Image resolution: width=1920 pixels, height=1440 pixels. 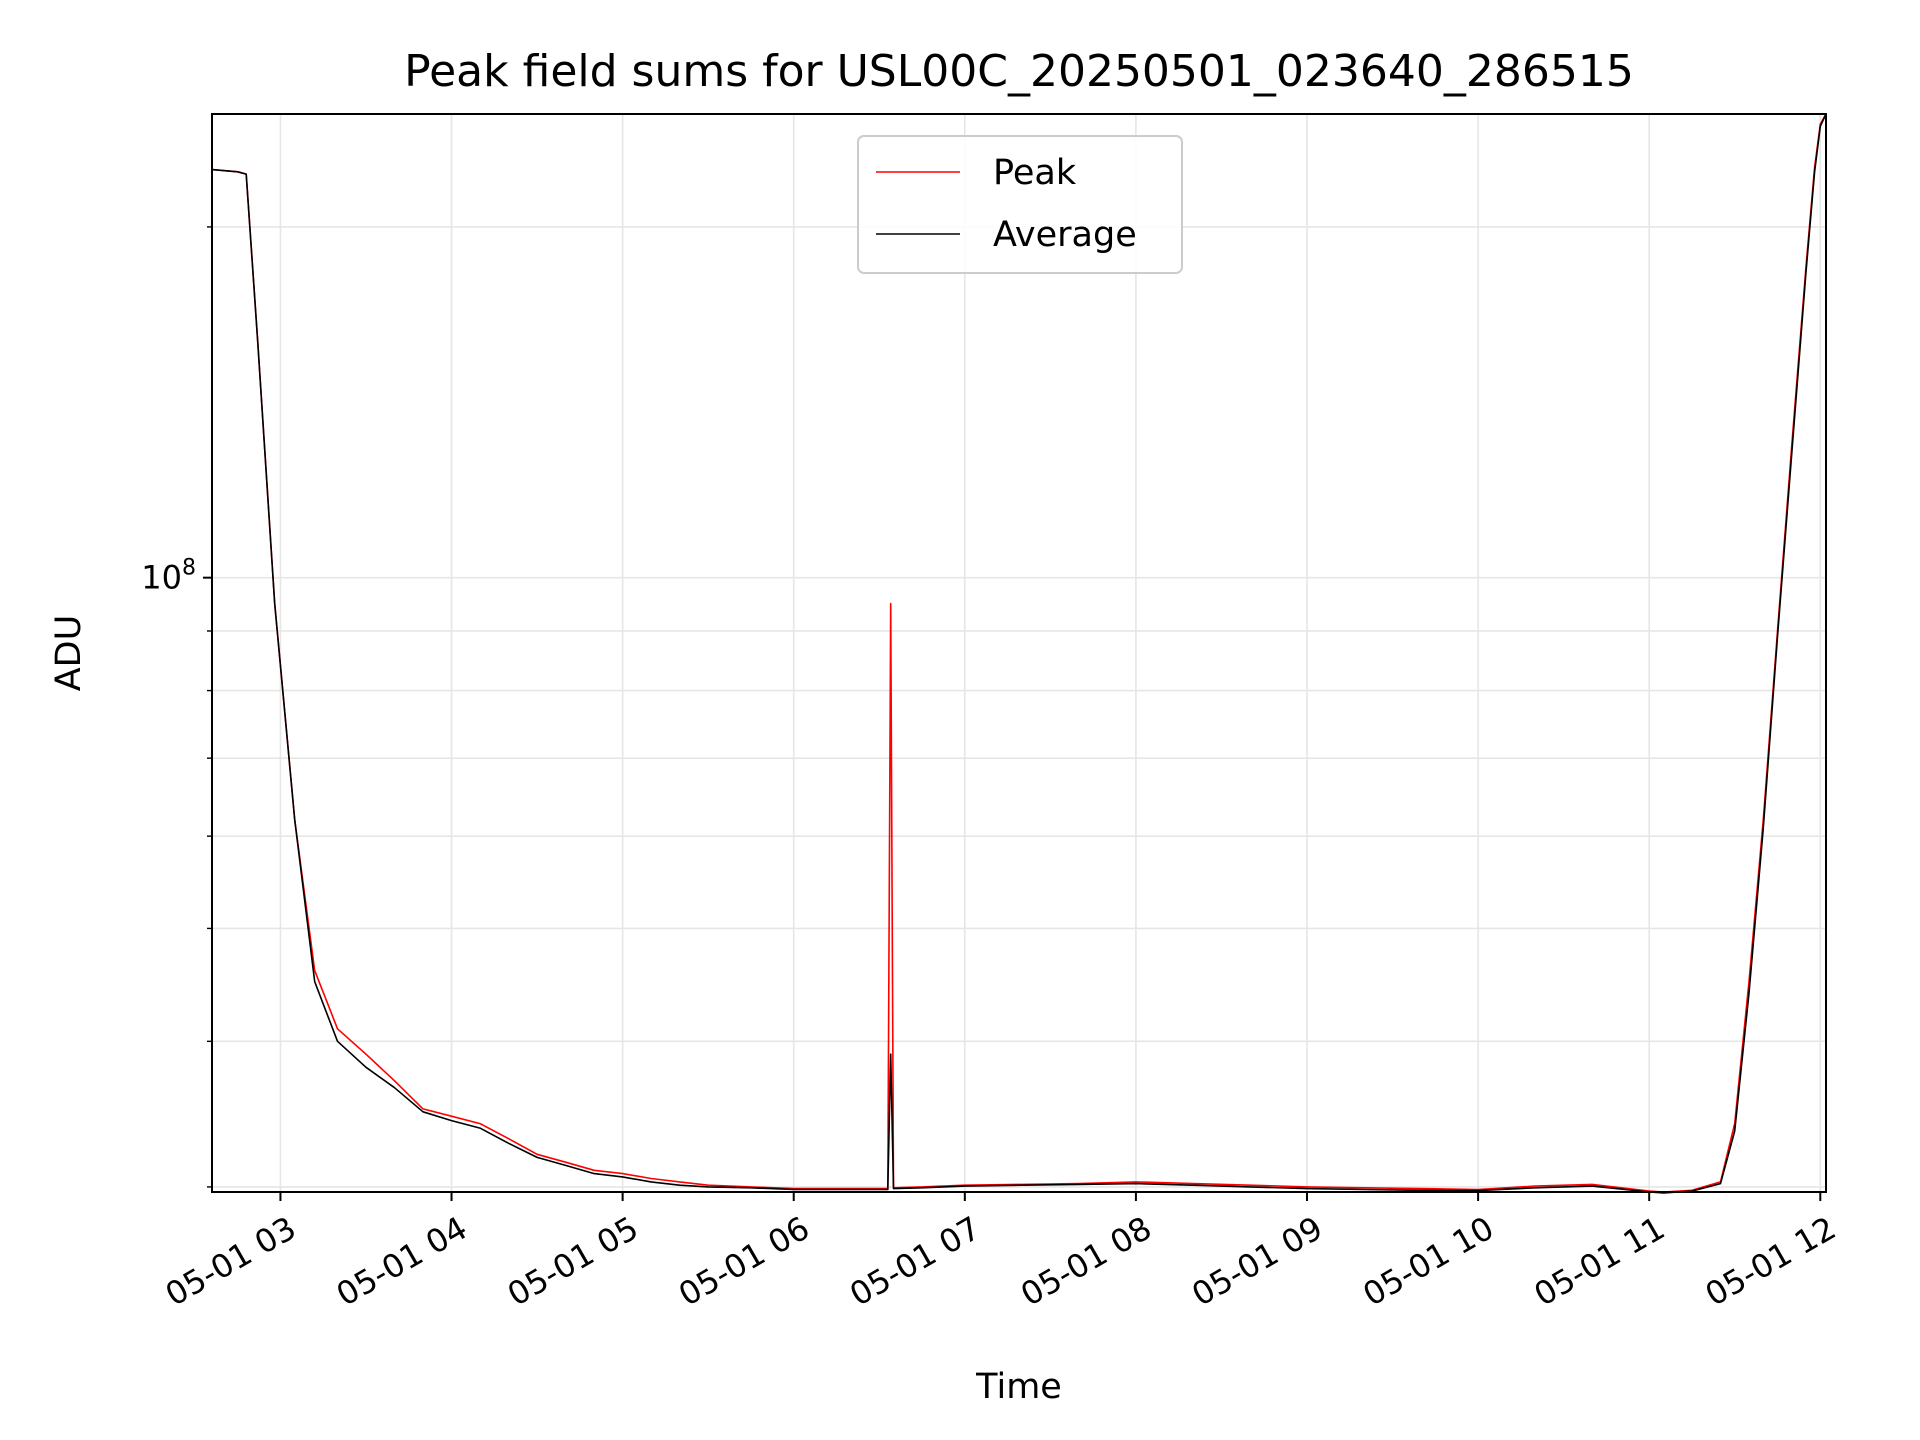 What do you see at coordinates (176, 707) in the screenshot?
I see `y-axis-ticks: 108` at bounding box center [176, 707].